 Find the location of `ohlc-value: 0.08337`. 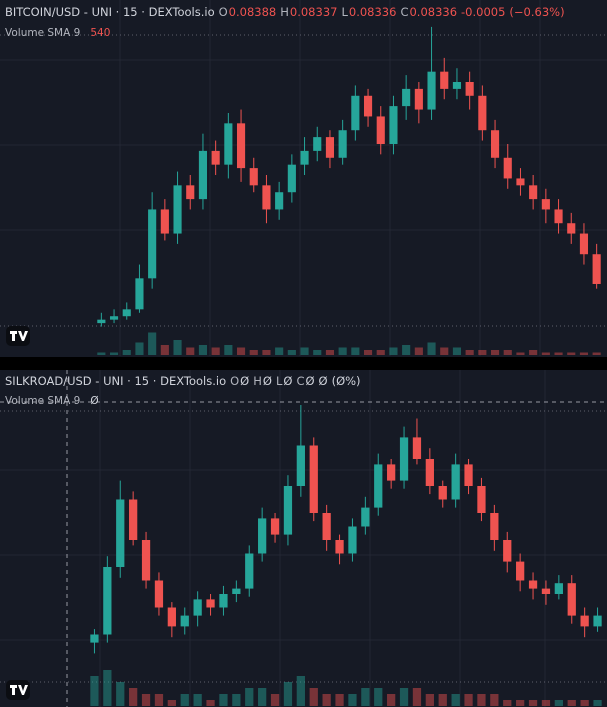

ohlc-value: 0.08337 is located at coordinates (313, 12).